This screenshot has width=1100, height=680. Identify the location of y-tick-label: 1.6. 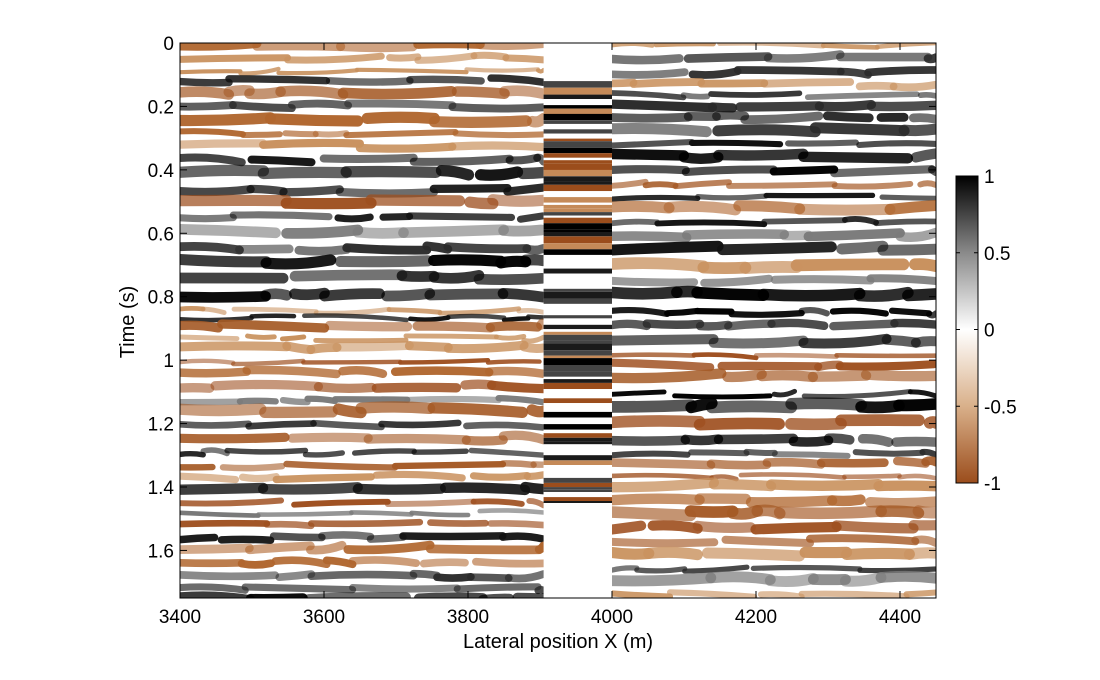
(161, 551).